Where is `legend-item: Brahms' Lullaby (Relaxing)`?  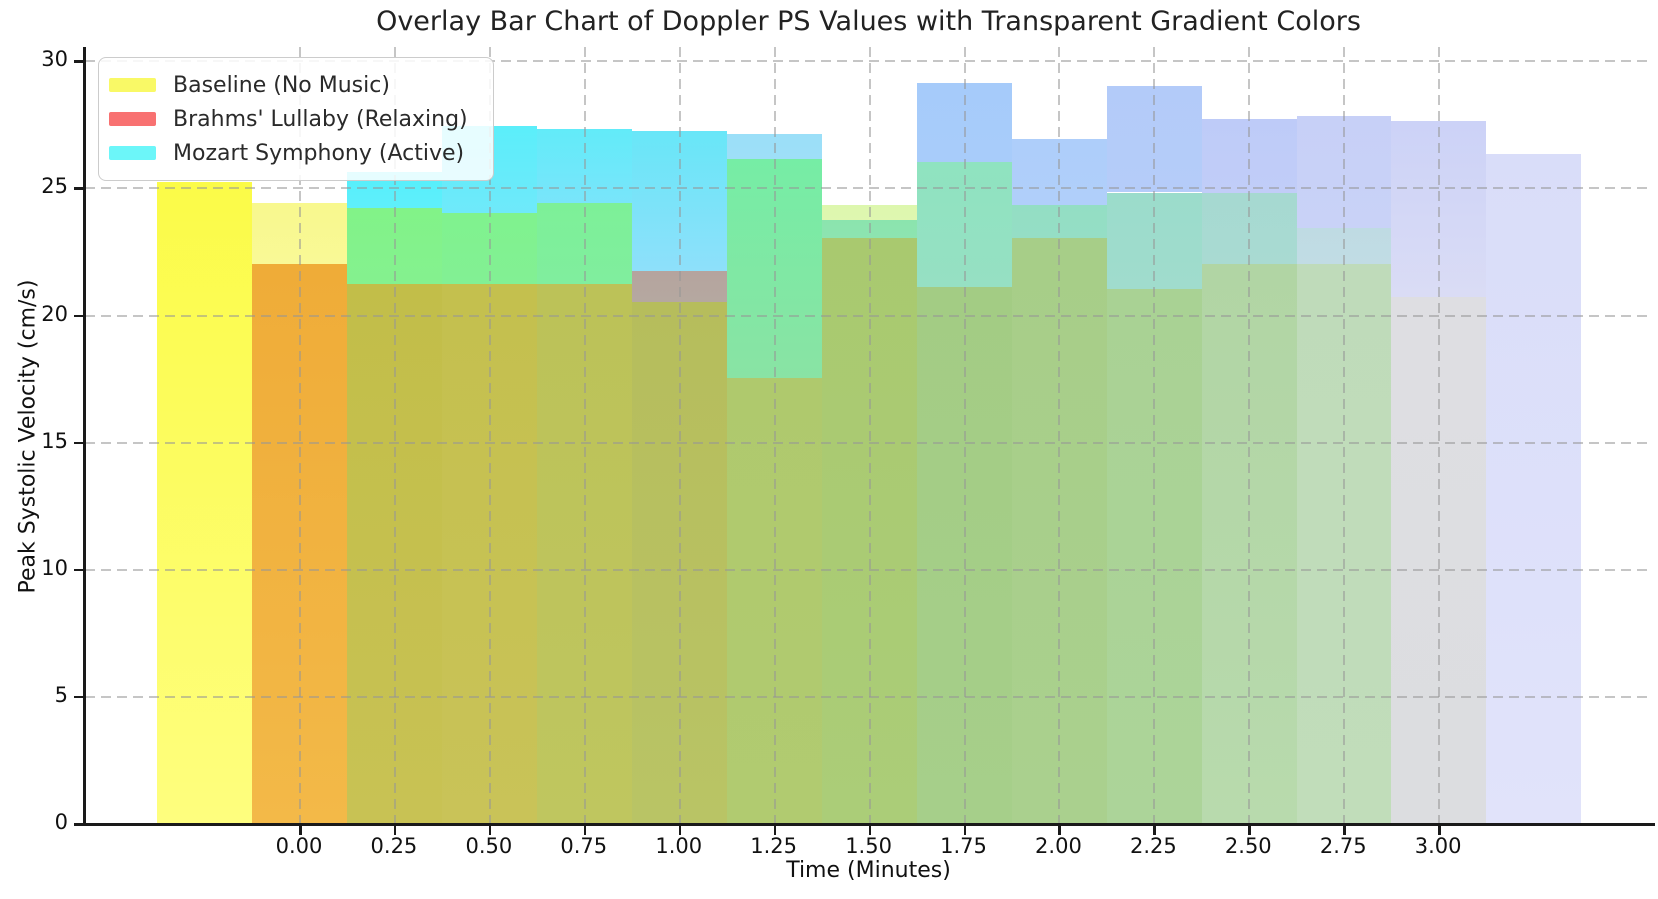 legend-item: Brahms' Lullaby (Relaxing) is located at coordinates (294, 119).